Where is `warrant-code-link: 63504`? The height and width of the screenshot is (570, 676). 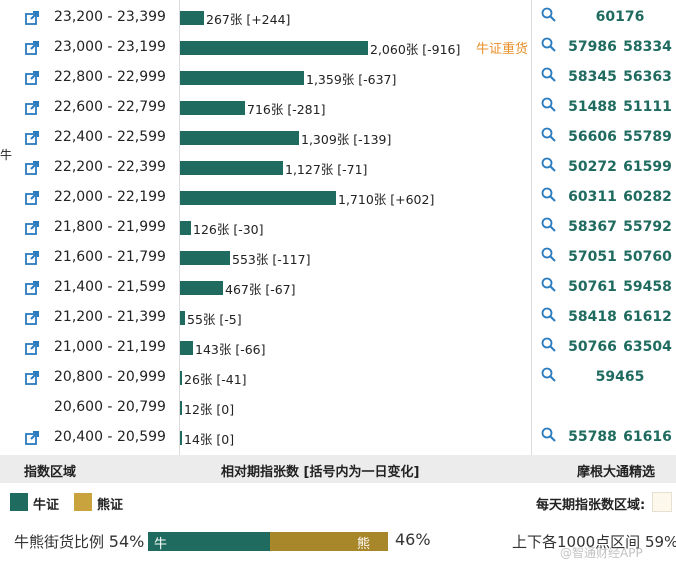
warrant-code-link: 63504 is located at coordinates (647, 347).